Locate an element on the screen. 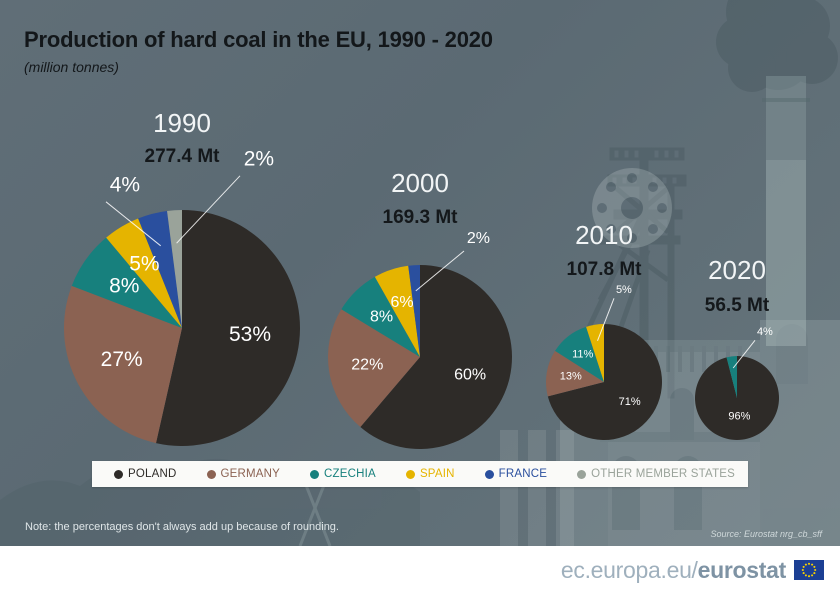 The height and width of the screenshot is (594, 840). legend-label: POLAND is located at coordinates (152, 474).